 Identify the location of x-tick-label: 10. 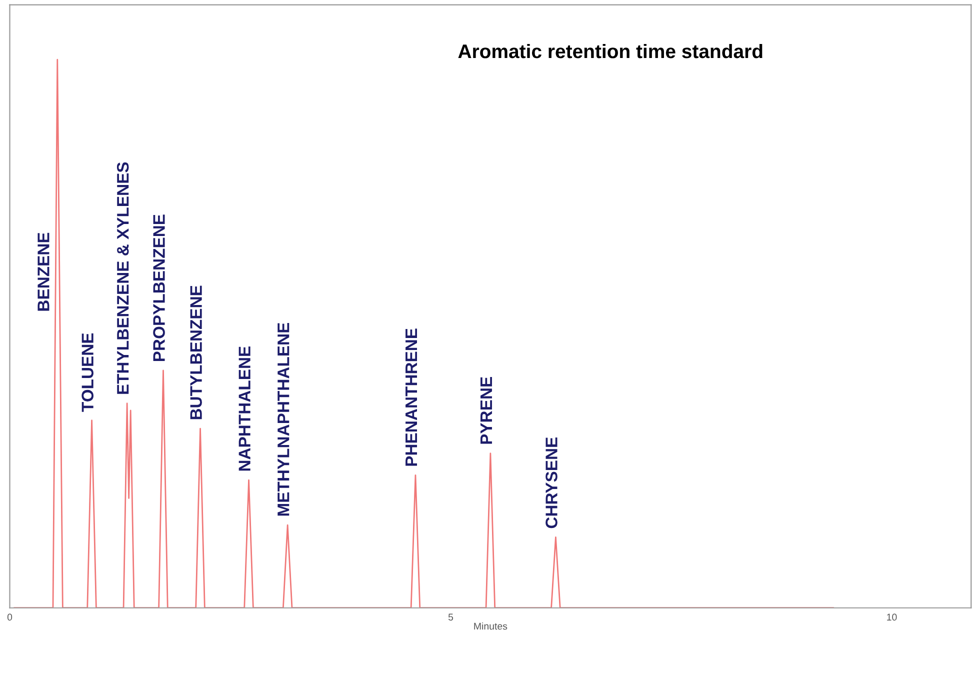
(892, 617).